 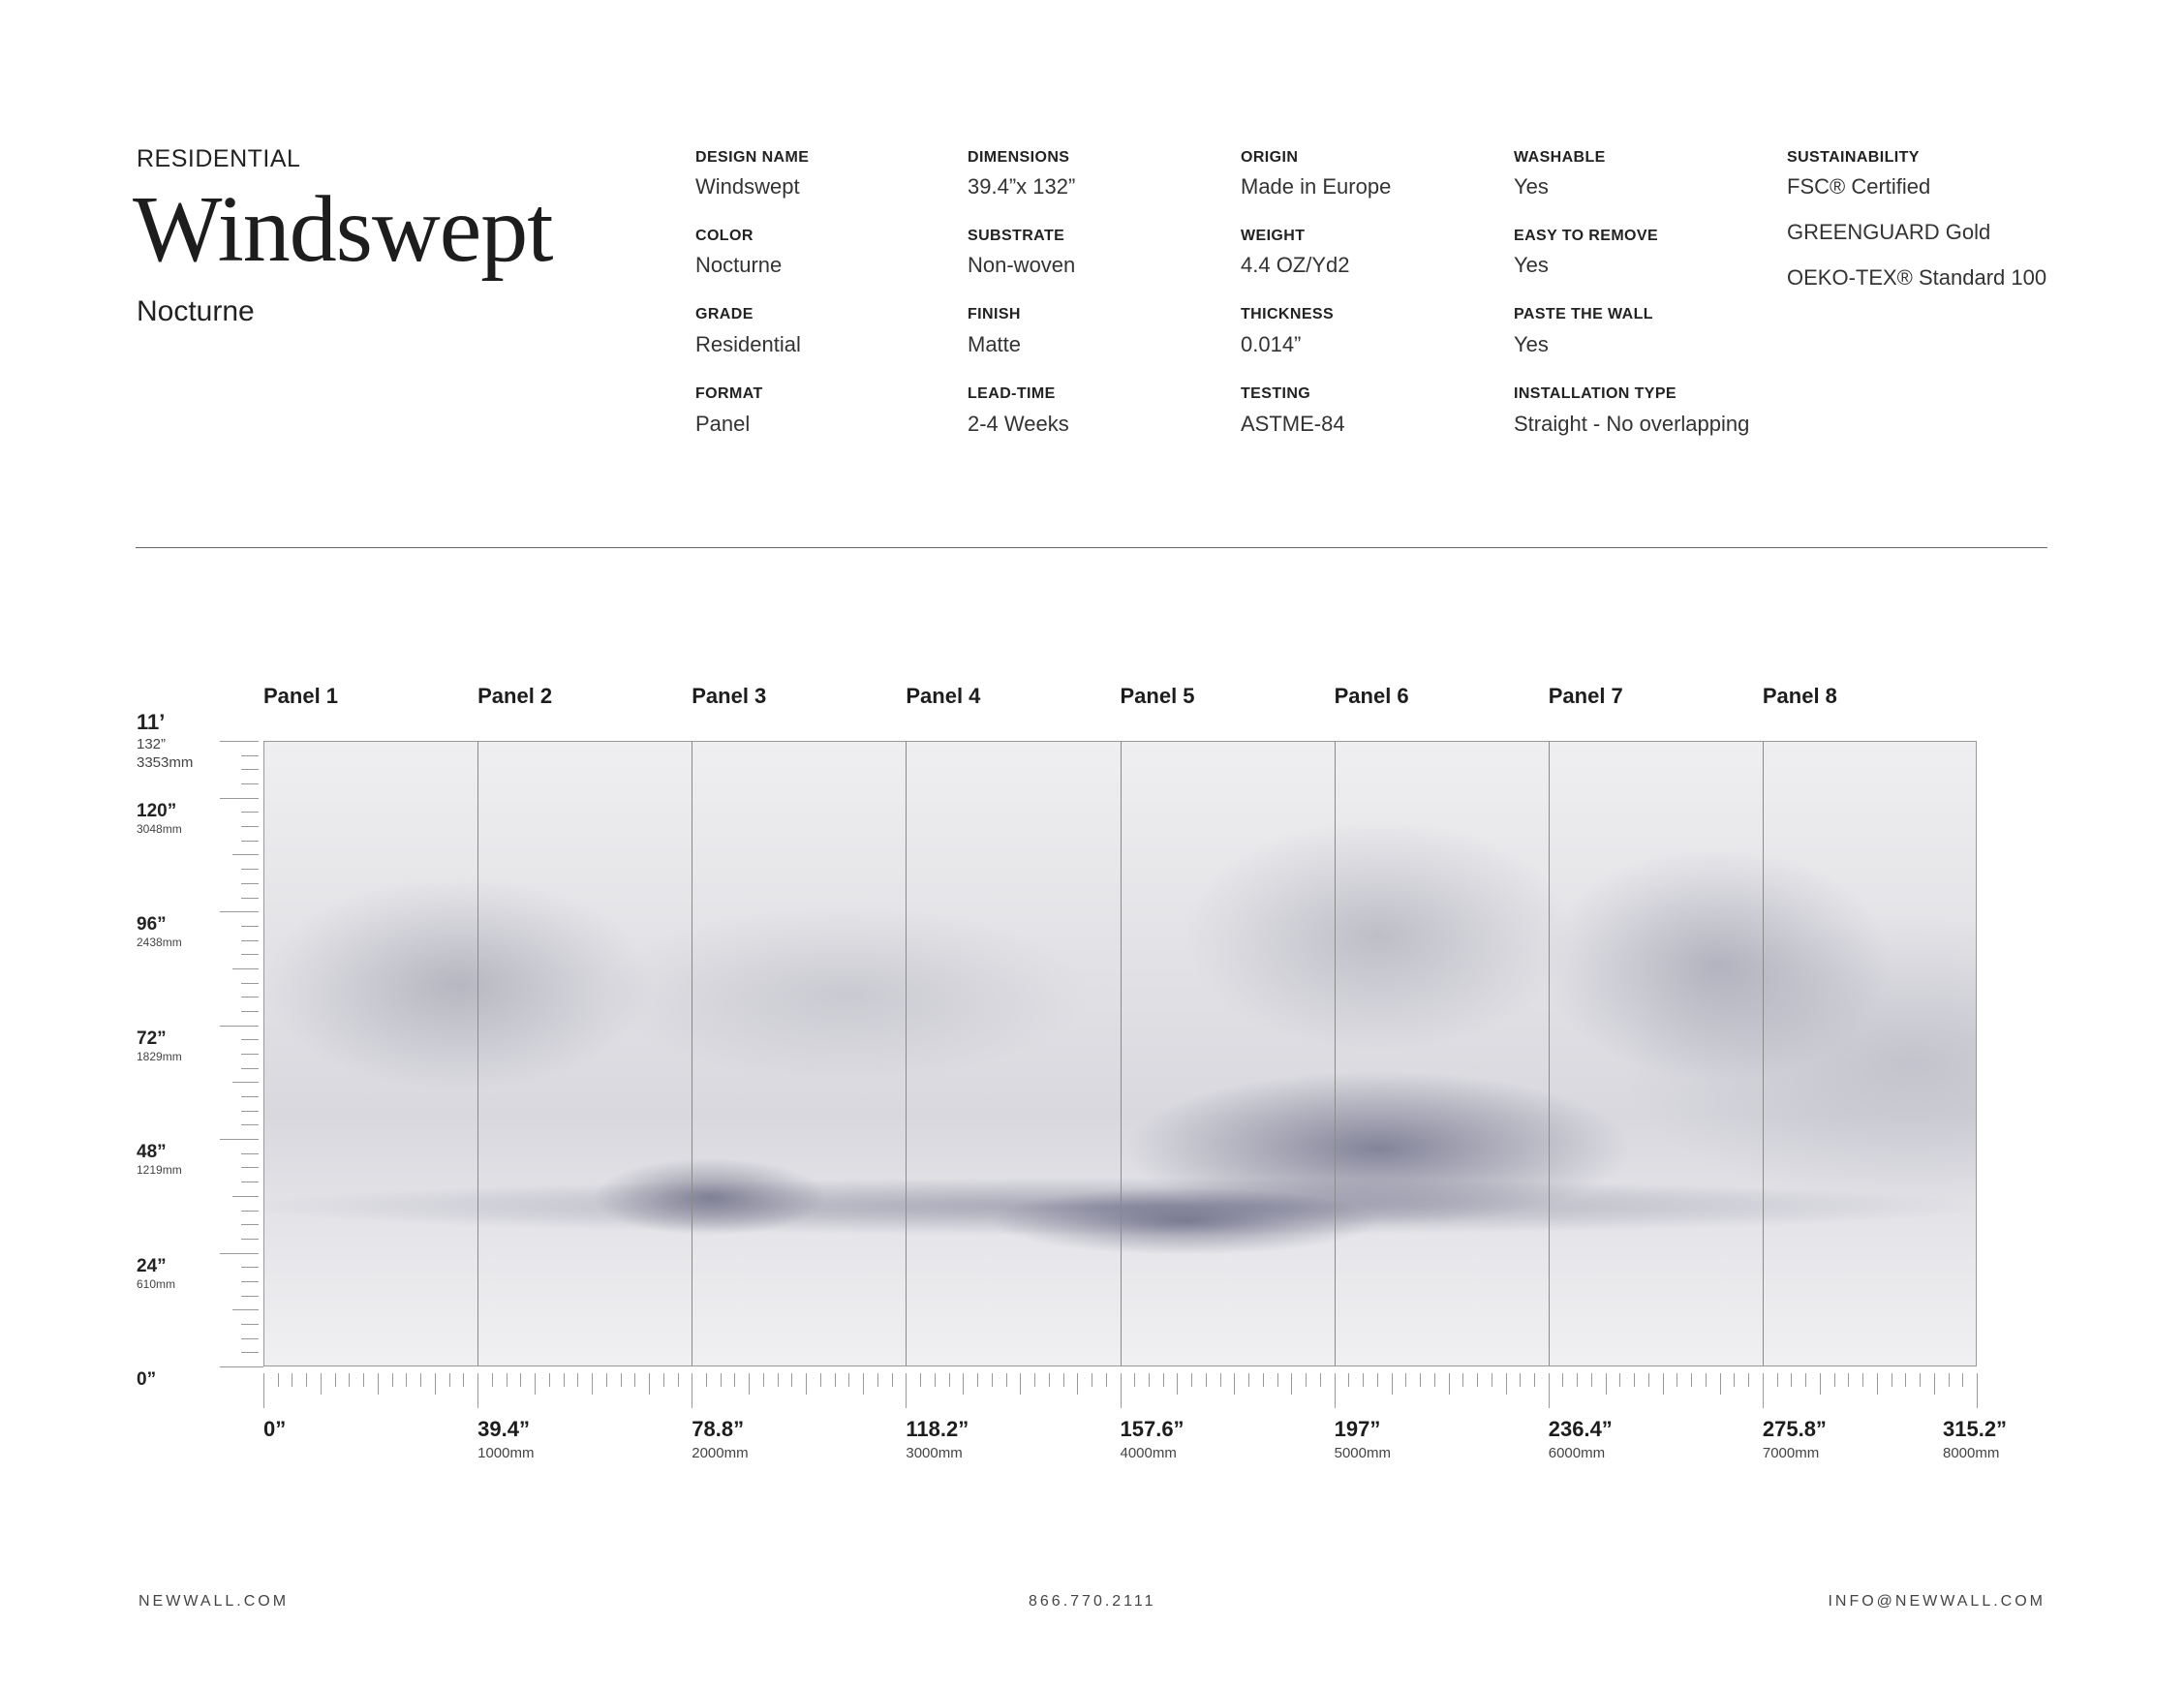 What do you see at coordinates (934, 1453) in the screenshot?
I see `width-mm-label: 3000mm` at bounding box center [934, 1453].